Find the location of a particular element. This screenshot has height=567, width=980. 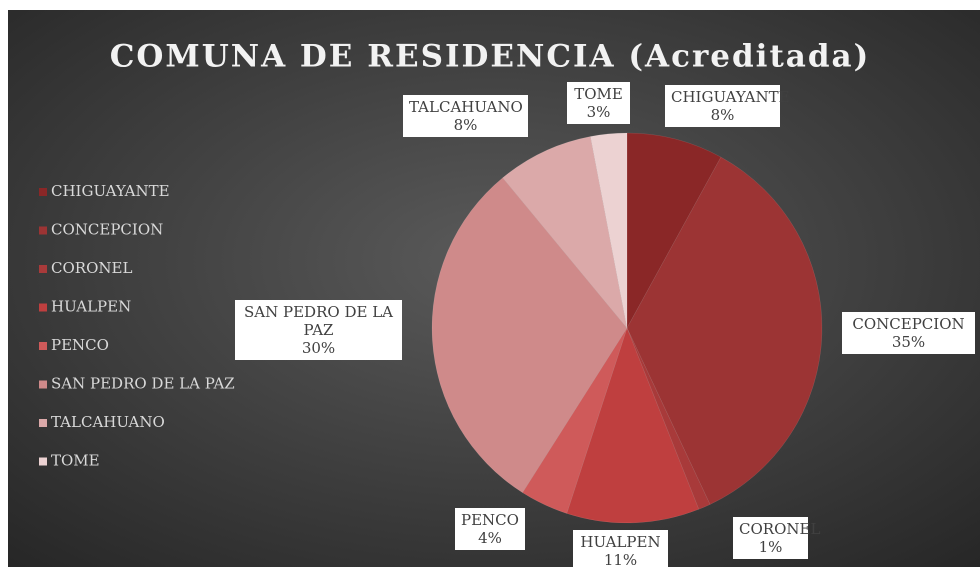

data-label: PENCO 4% is located at coordinates (490, 529).